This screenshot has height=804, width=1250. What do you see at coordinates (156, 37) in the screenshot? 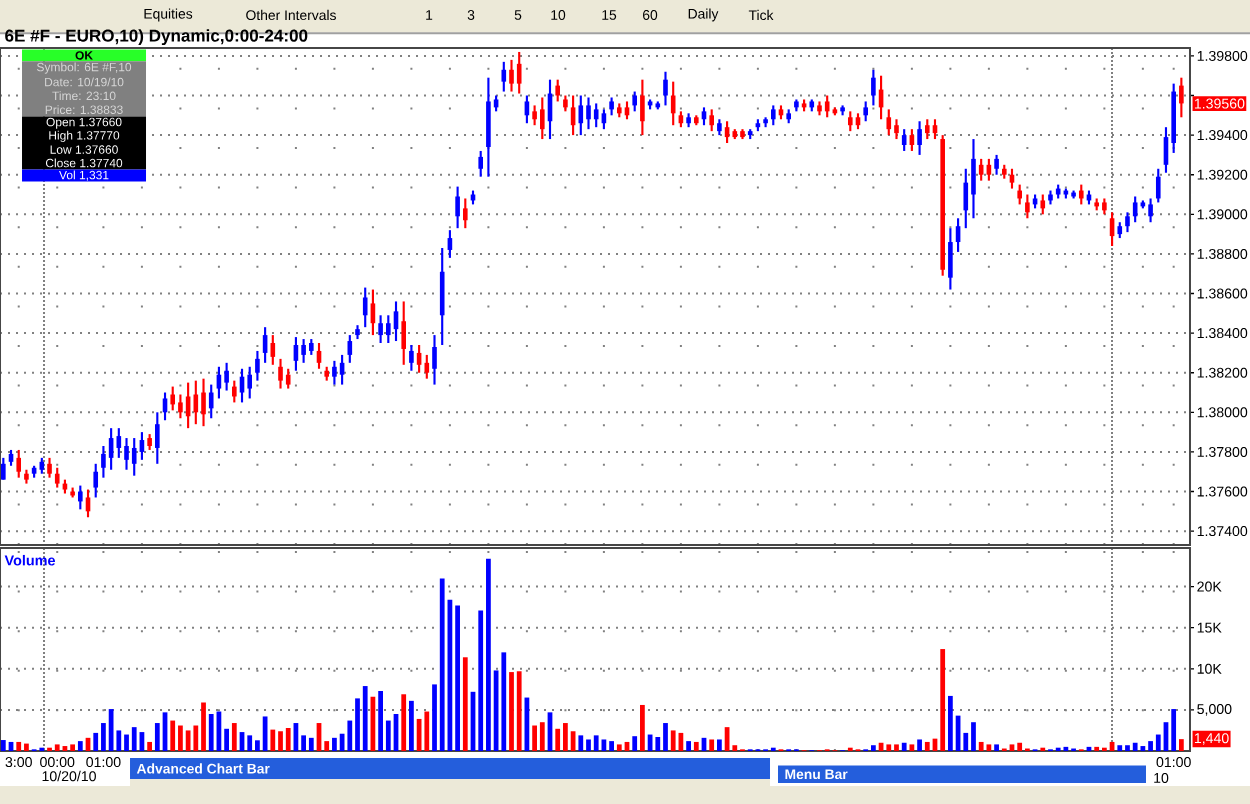
I see `chart-title: 6E #F - EURO,10) Dynamic,0:00-24:00` at bounding box center [156, 37].